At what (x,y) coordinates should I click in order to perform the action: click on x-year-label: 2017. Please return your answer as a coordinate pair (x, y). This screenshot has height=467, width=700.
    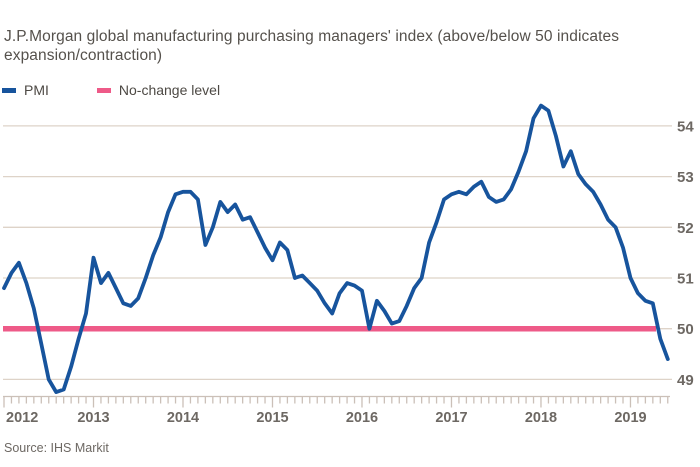
    Looking at the image, I should click on (451, 418).